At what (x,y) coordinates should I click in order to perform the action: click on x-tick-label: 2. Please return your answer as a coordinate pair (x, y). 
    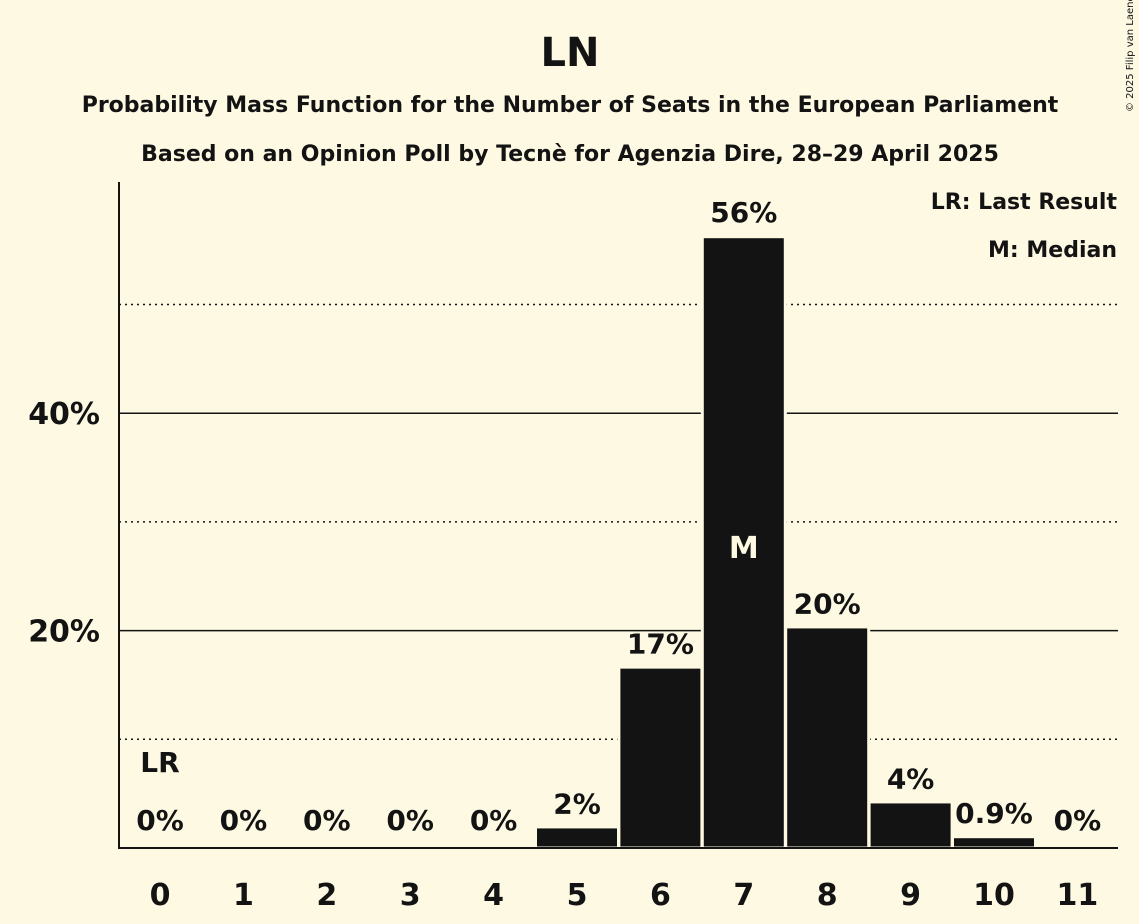
    Looking at the image, I should click on (326, 895).